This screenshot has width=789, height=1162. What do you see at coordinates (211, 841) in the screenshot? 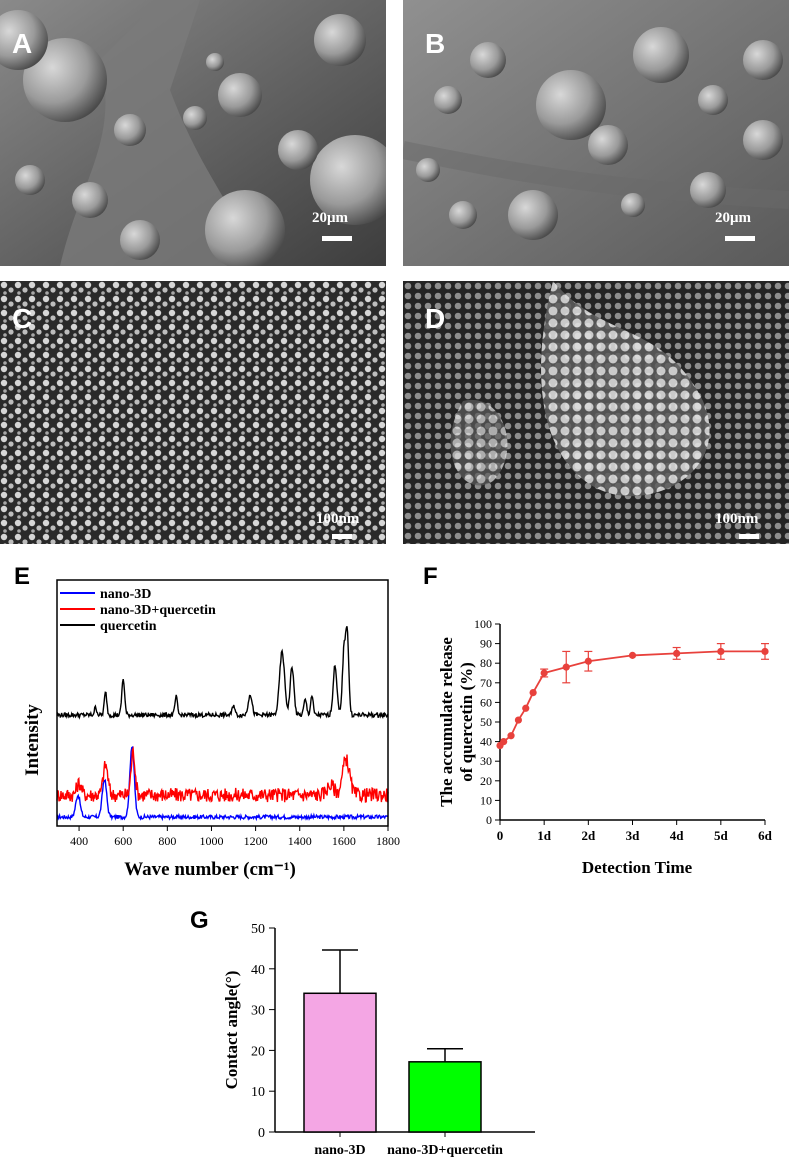
I see `x-tick-label-1000: 1000` at bounding box center [211, 841].